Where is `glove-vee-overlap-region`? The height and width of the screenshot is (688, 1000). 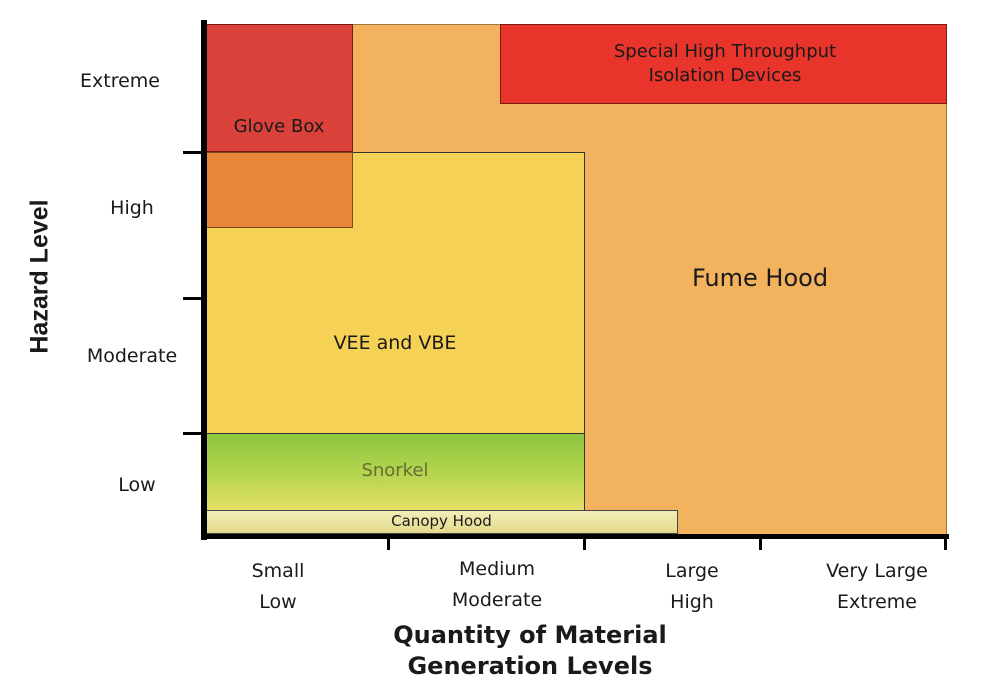 glove-vee-overlap-region is located at coordinates (279, 190).